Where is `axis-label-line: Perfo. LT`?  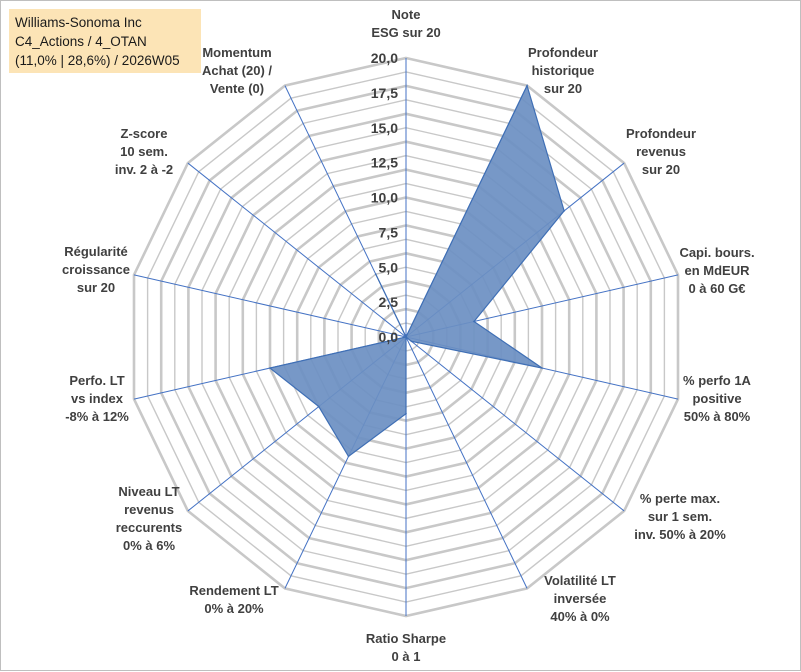
axis-label-line: Perfo. LT is located at coordinates (96, 380).